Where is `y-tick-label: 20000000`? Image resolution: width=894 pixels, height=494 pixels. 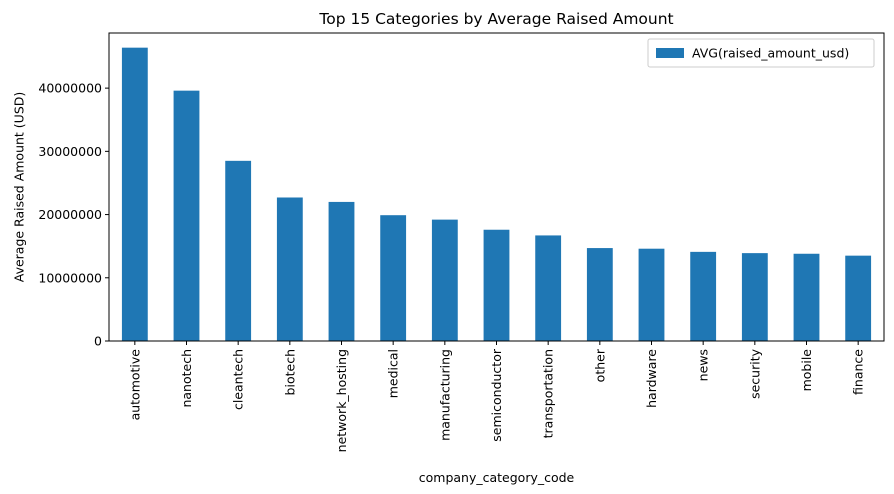
y-tick-label: 20000000 is located at coordinates (70, 214).